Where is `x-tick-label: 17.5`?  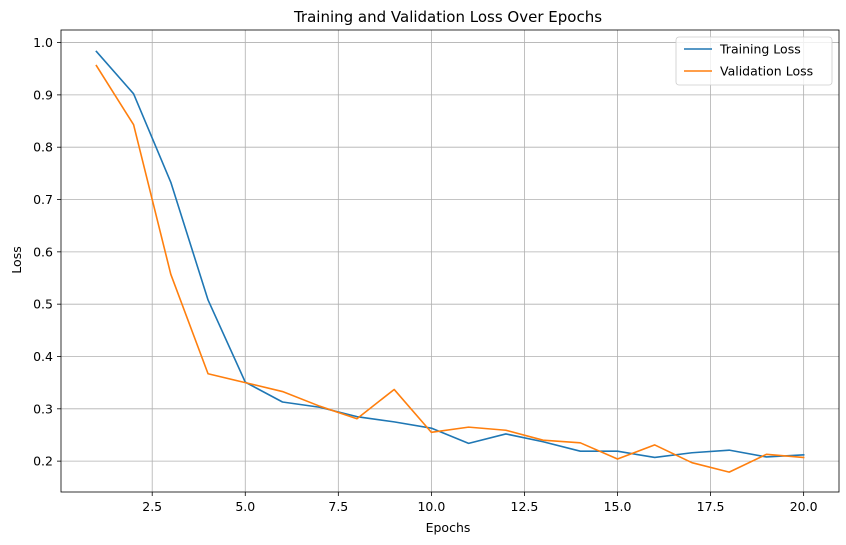
x-tick-label: 17.5 is located at coordinates (711, 506).